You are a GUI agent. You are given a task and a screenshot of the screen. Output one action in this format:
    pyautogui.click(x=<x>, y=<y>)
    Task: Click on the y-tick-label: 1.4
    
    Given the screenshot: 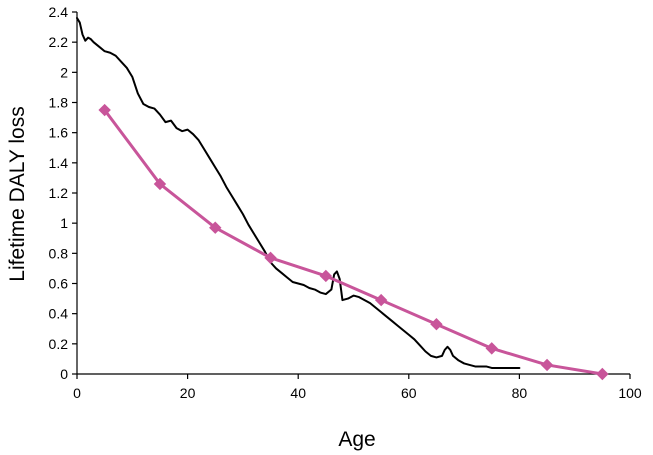 What is the action you would take?
    pyautogui.click(x=59, y=163)
    